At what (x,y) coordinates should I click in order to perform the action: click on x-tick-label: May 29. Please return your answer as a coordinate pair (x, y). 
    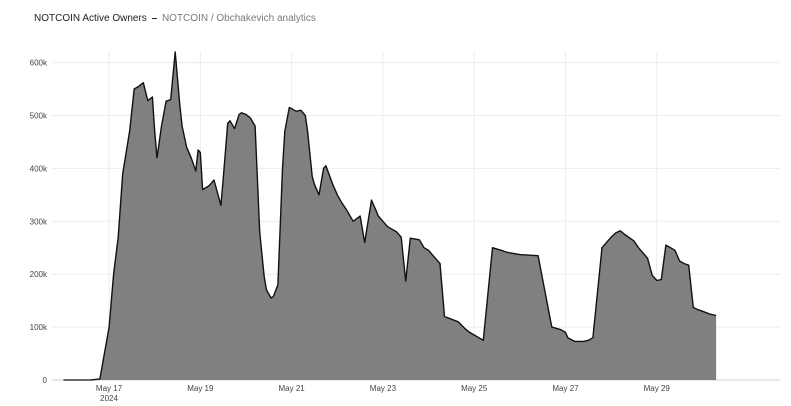
    Looking at the image, I should click on (657, 388).